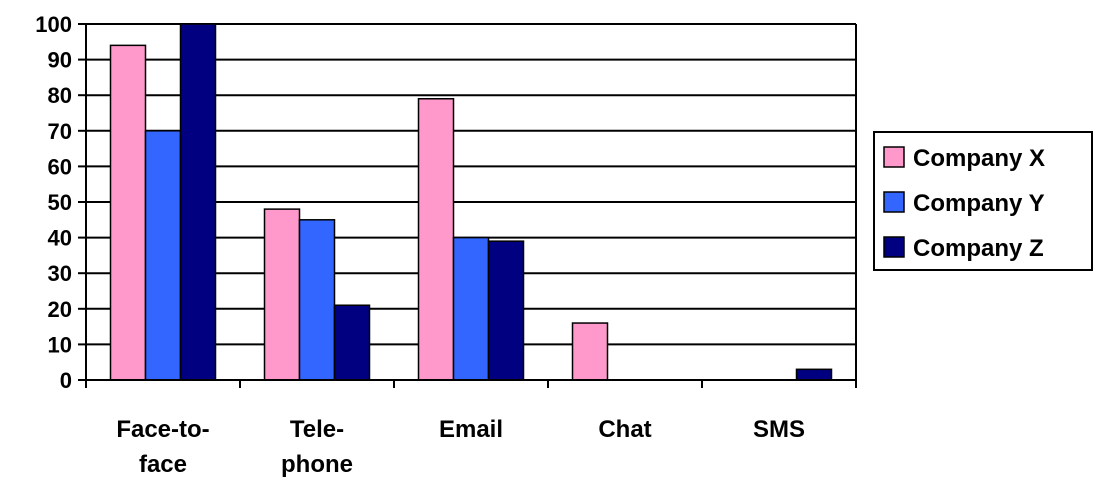 This screenshot has height=483, width=1094. What do you see at coordinates (60, 131) in the screenshot?
I see `y-tick-label: 70` at bounding box center [60, 131].